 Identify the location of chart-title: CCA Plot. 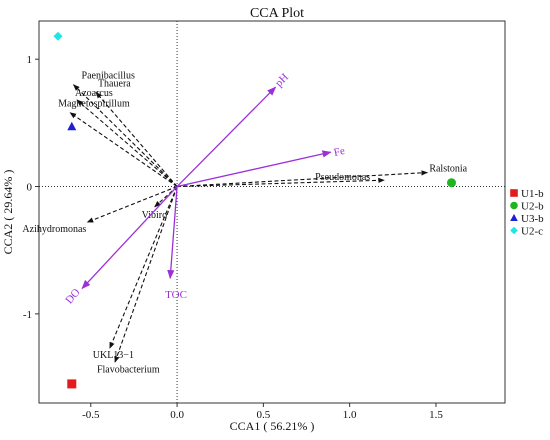
(277, 13).